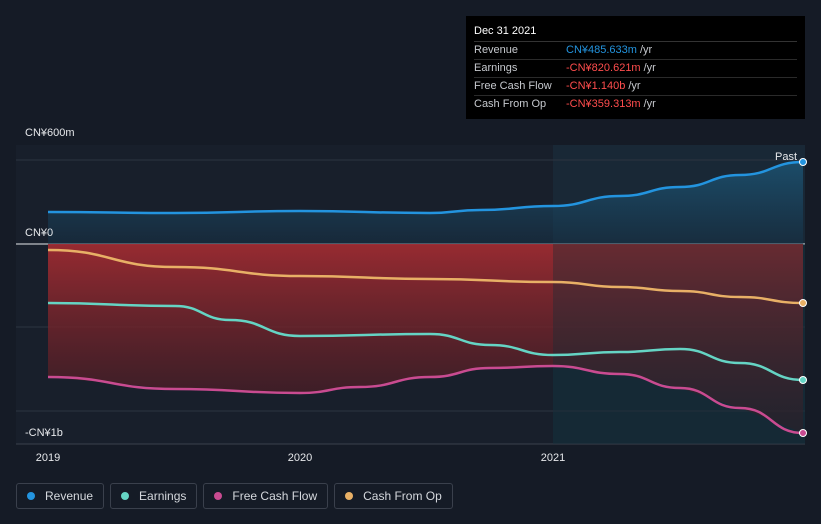  I want to click on tooltip-row: Cash From Op -CN¥359.313m /yr, so click(635, 104).